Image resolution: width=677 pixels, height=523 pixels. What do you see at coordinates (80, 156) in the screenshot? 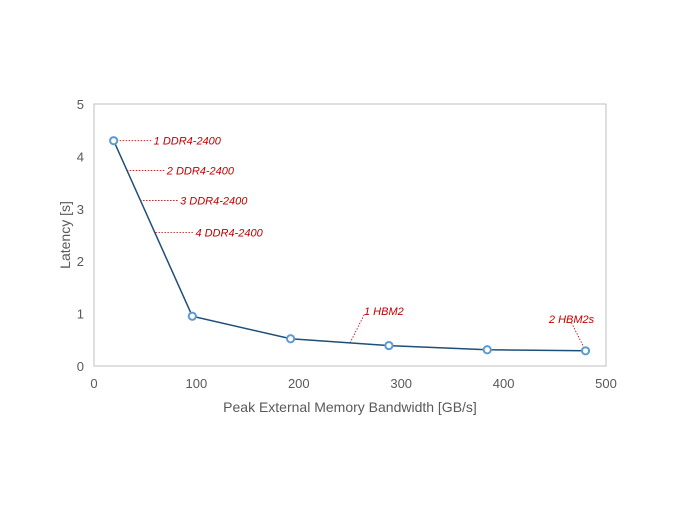
I see `y-tick-label: 4` at bounding box center [80, 156].